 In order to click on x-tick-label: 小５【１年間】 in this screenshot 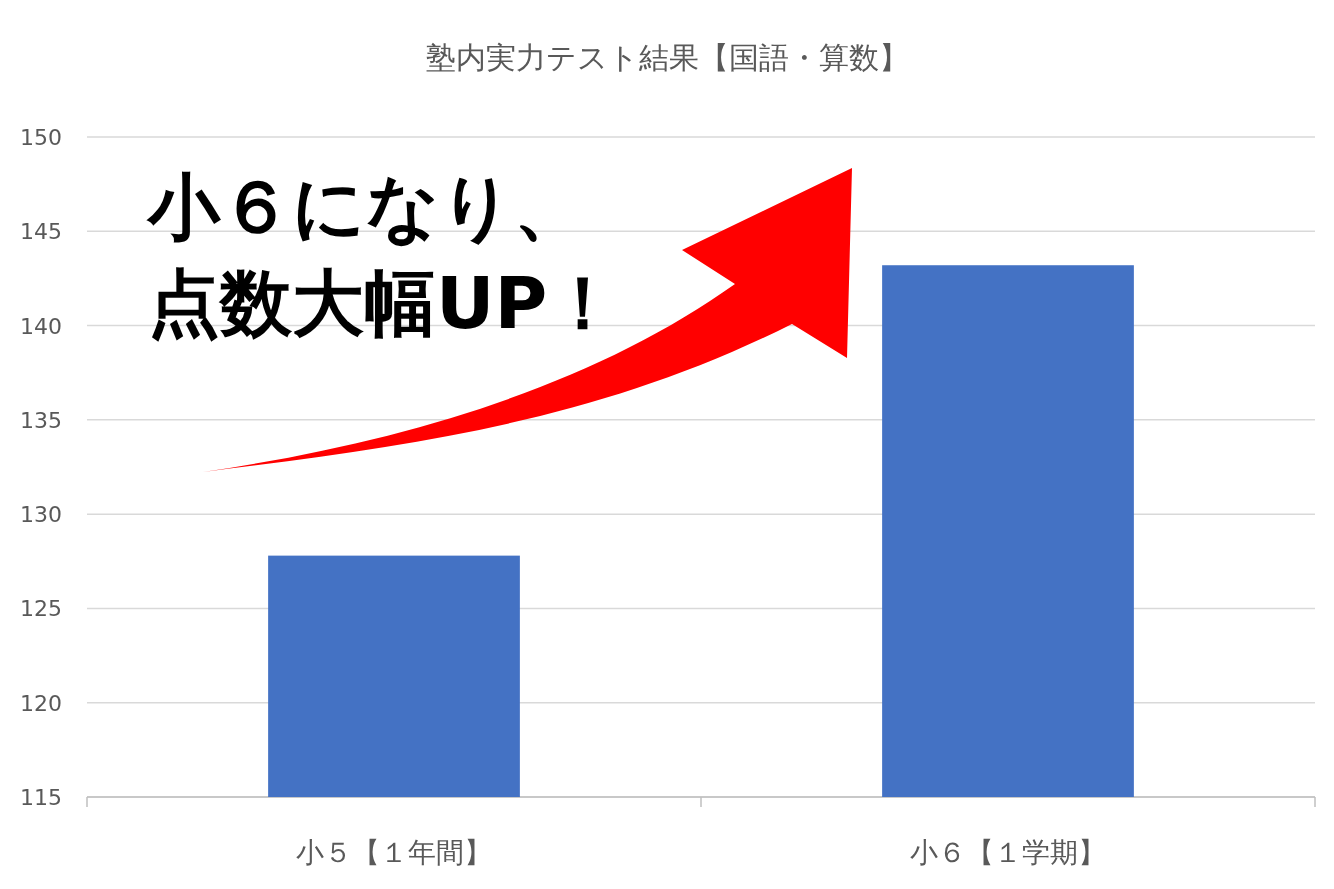, I will do `click(394, 852)`.